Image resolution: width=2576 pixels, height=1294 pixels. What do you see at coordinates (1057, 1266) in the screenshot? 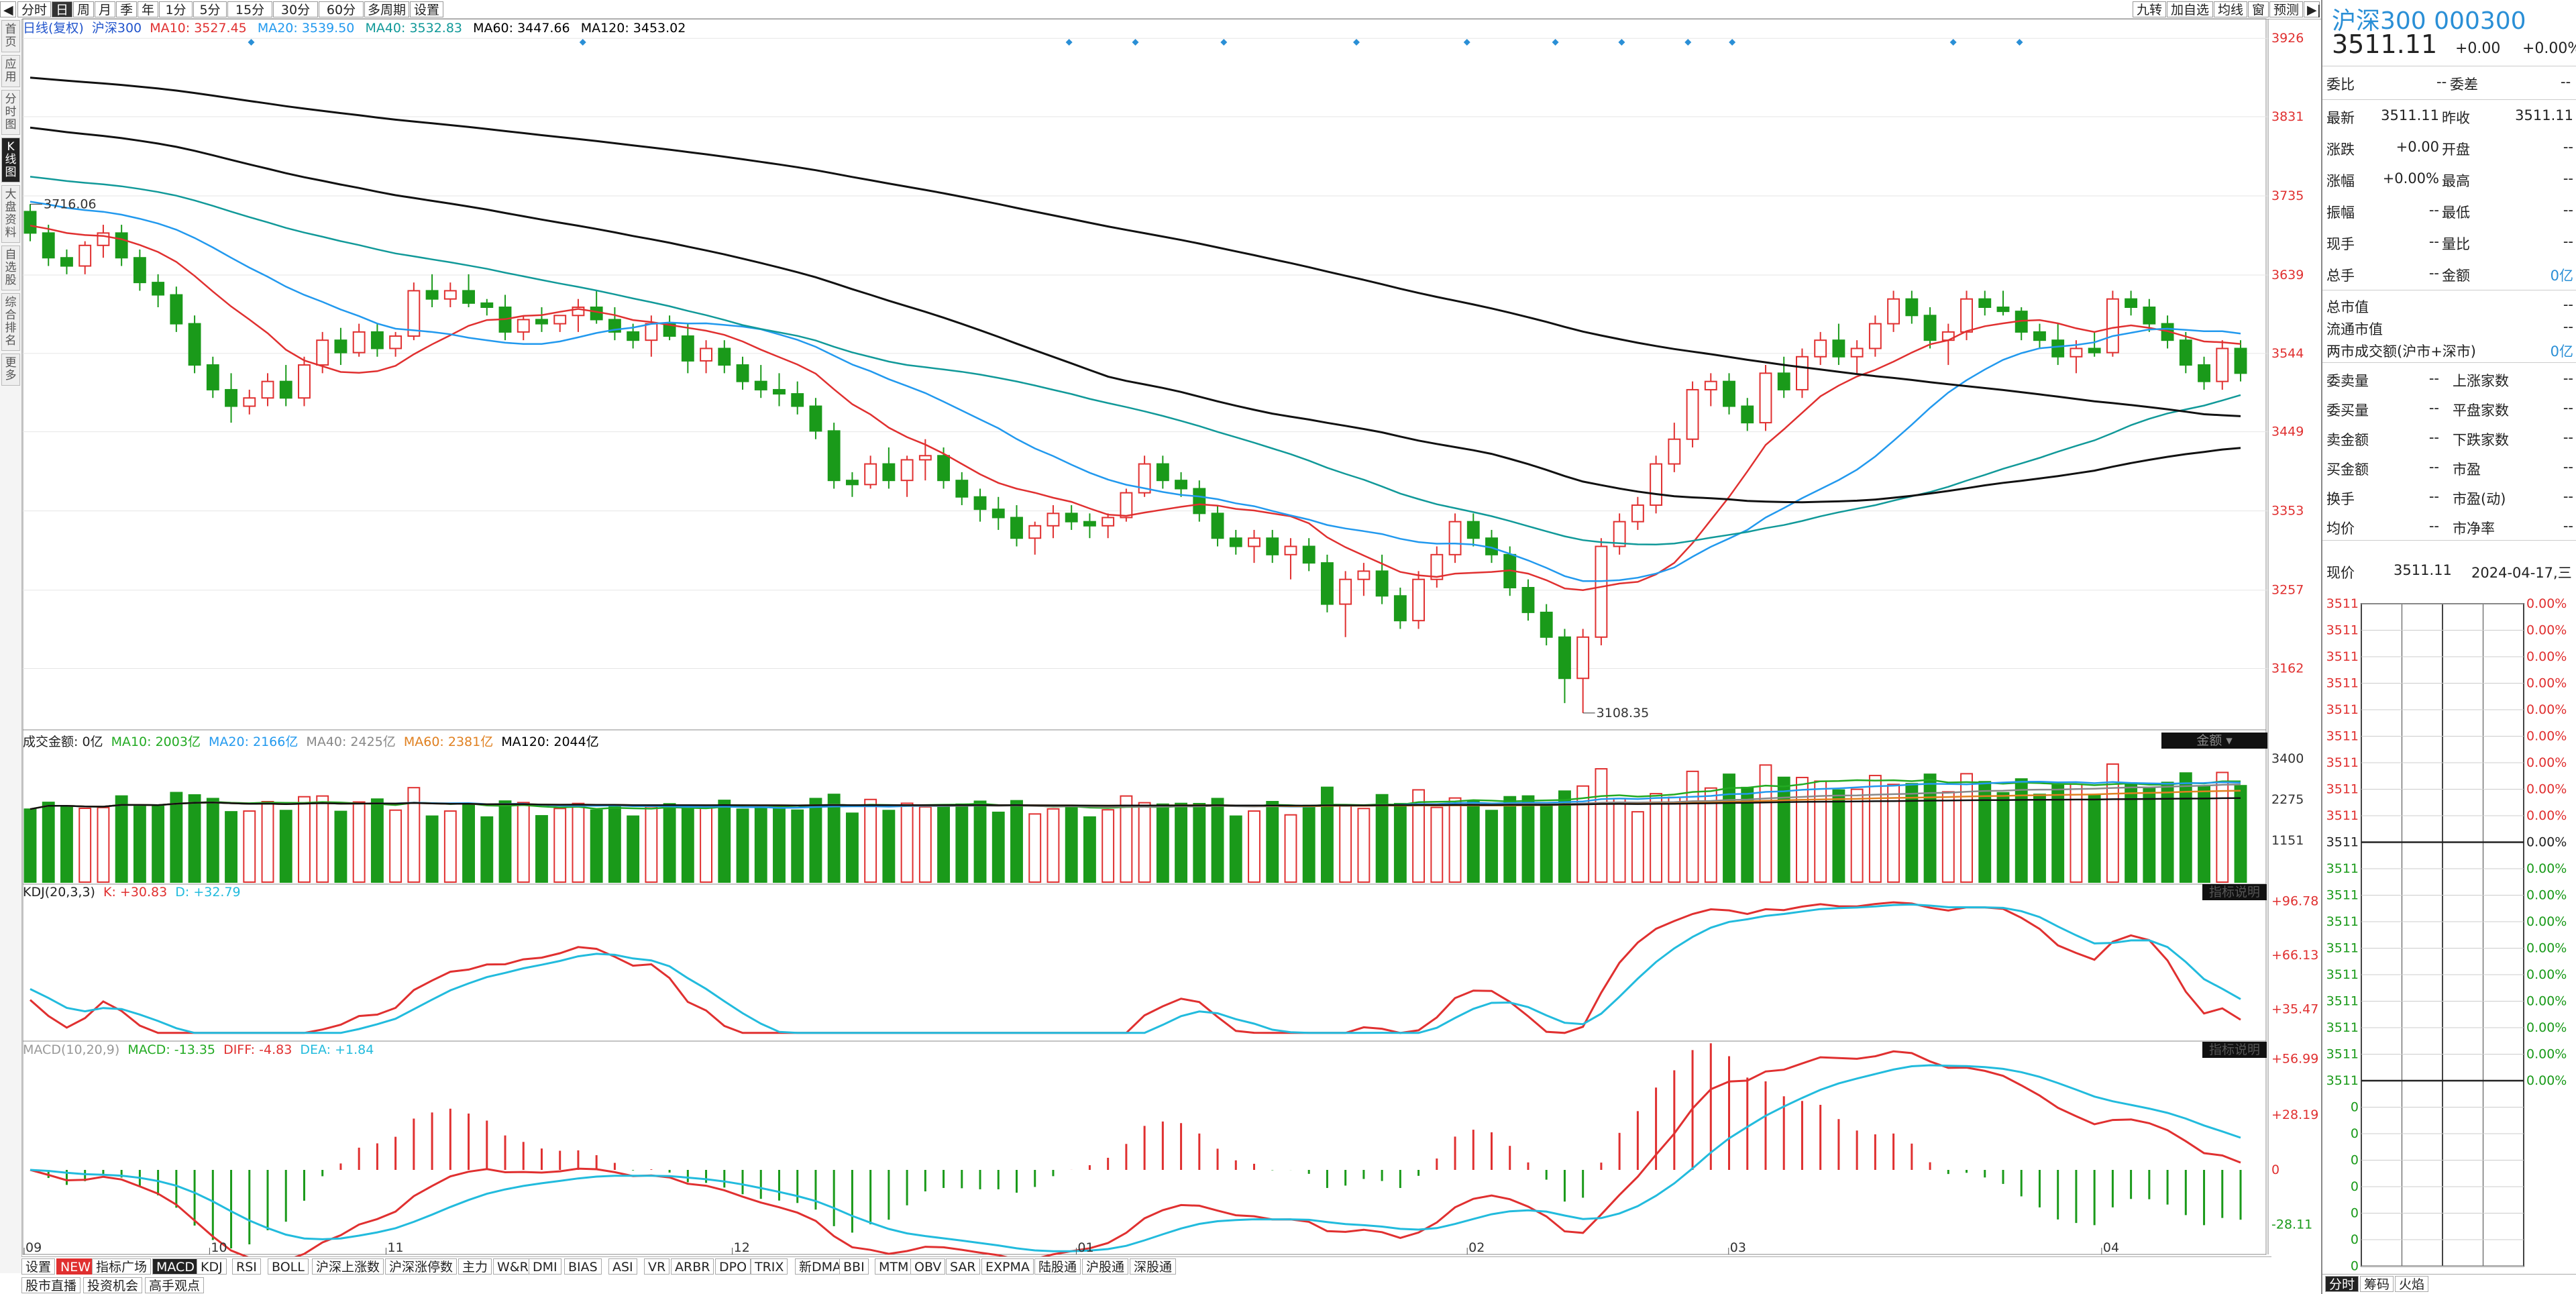
I see `indicator-tab-24: 陆股通` at bounding box center [1057, 1266].